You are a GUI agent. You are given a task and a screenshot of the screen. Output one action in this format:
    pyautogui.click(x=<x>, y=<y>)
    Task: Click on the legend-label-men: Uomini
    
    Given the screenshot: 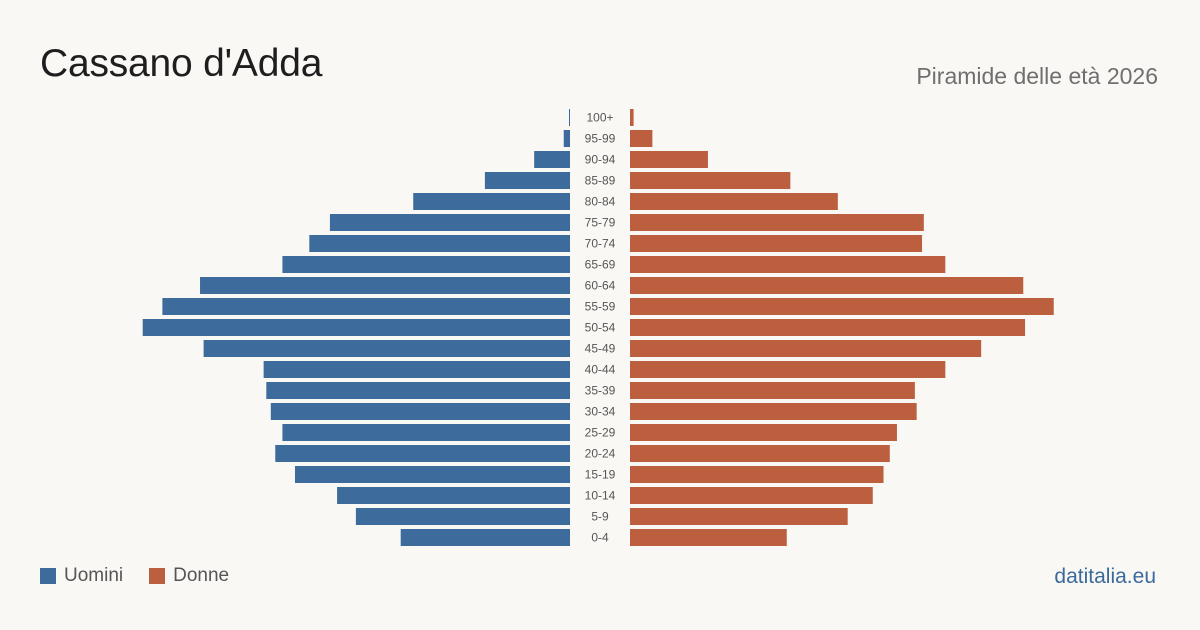 What is the action you would take?
    pyautogui.click(x=94, y=575)
    